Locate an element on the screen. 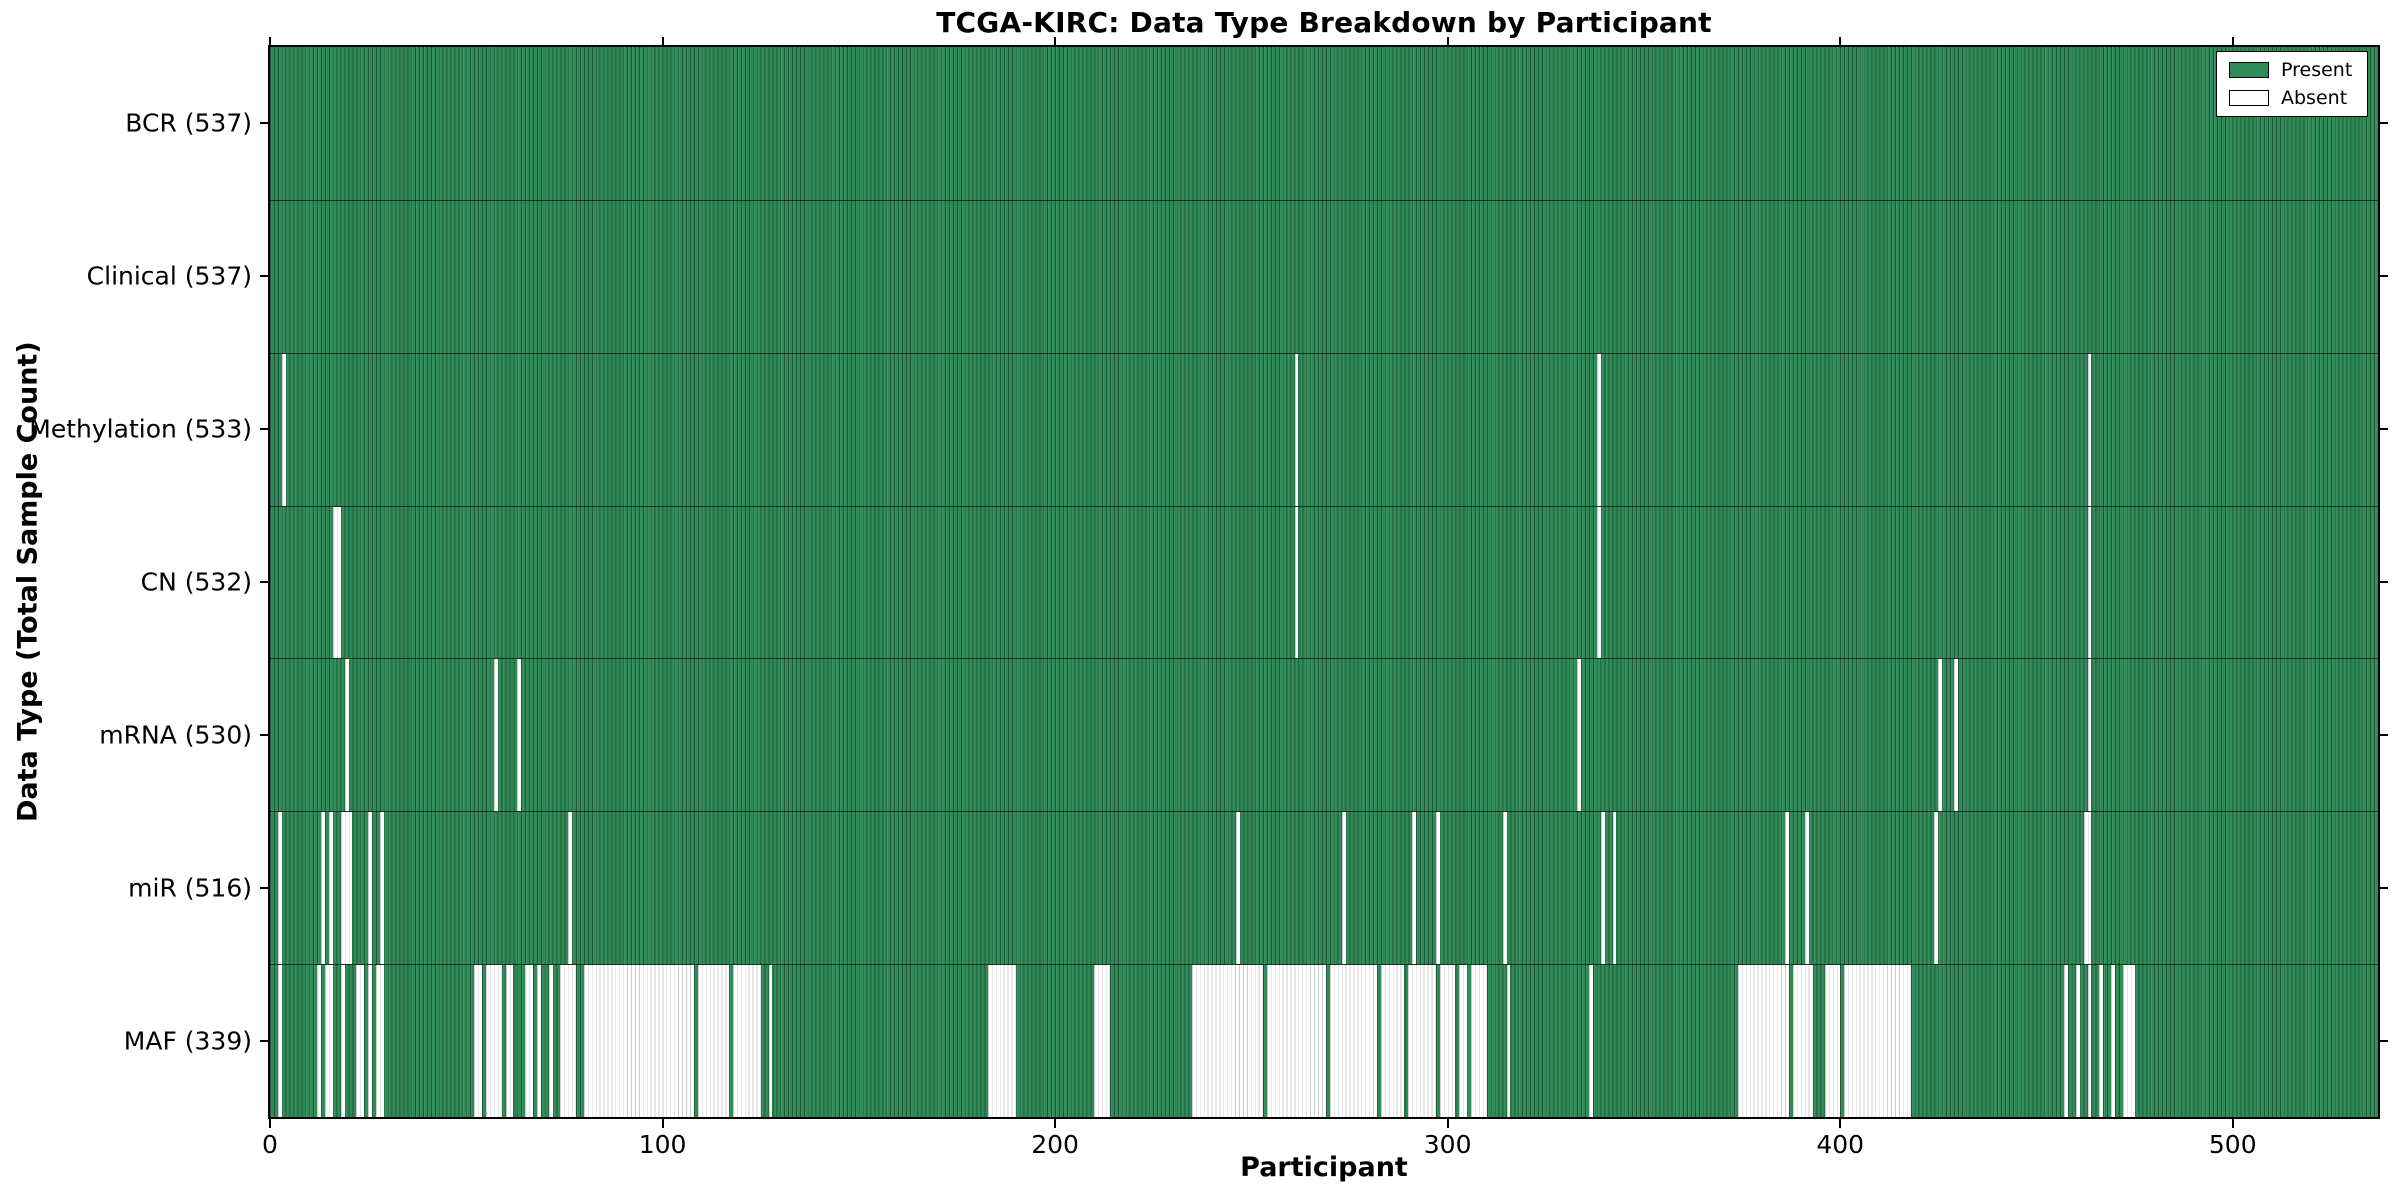 This screenshot has height=1200, width=2400. heatmap-row-mRNA is located at coordinates (1324, 735).